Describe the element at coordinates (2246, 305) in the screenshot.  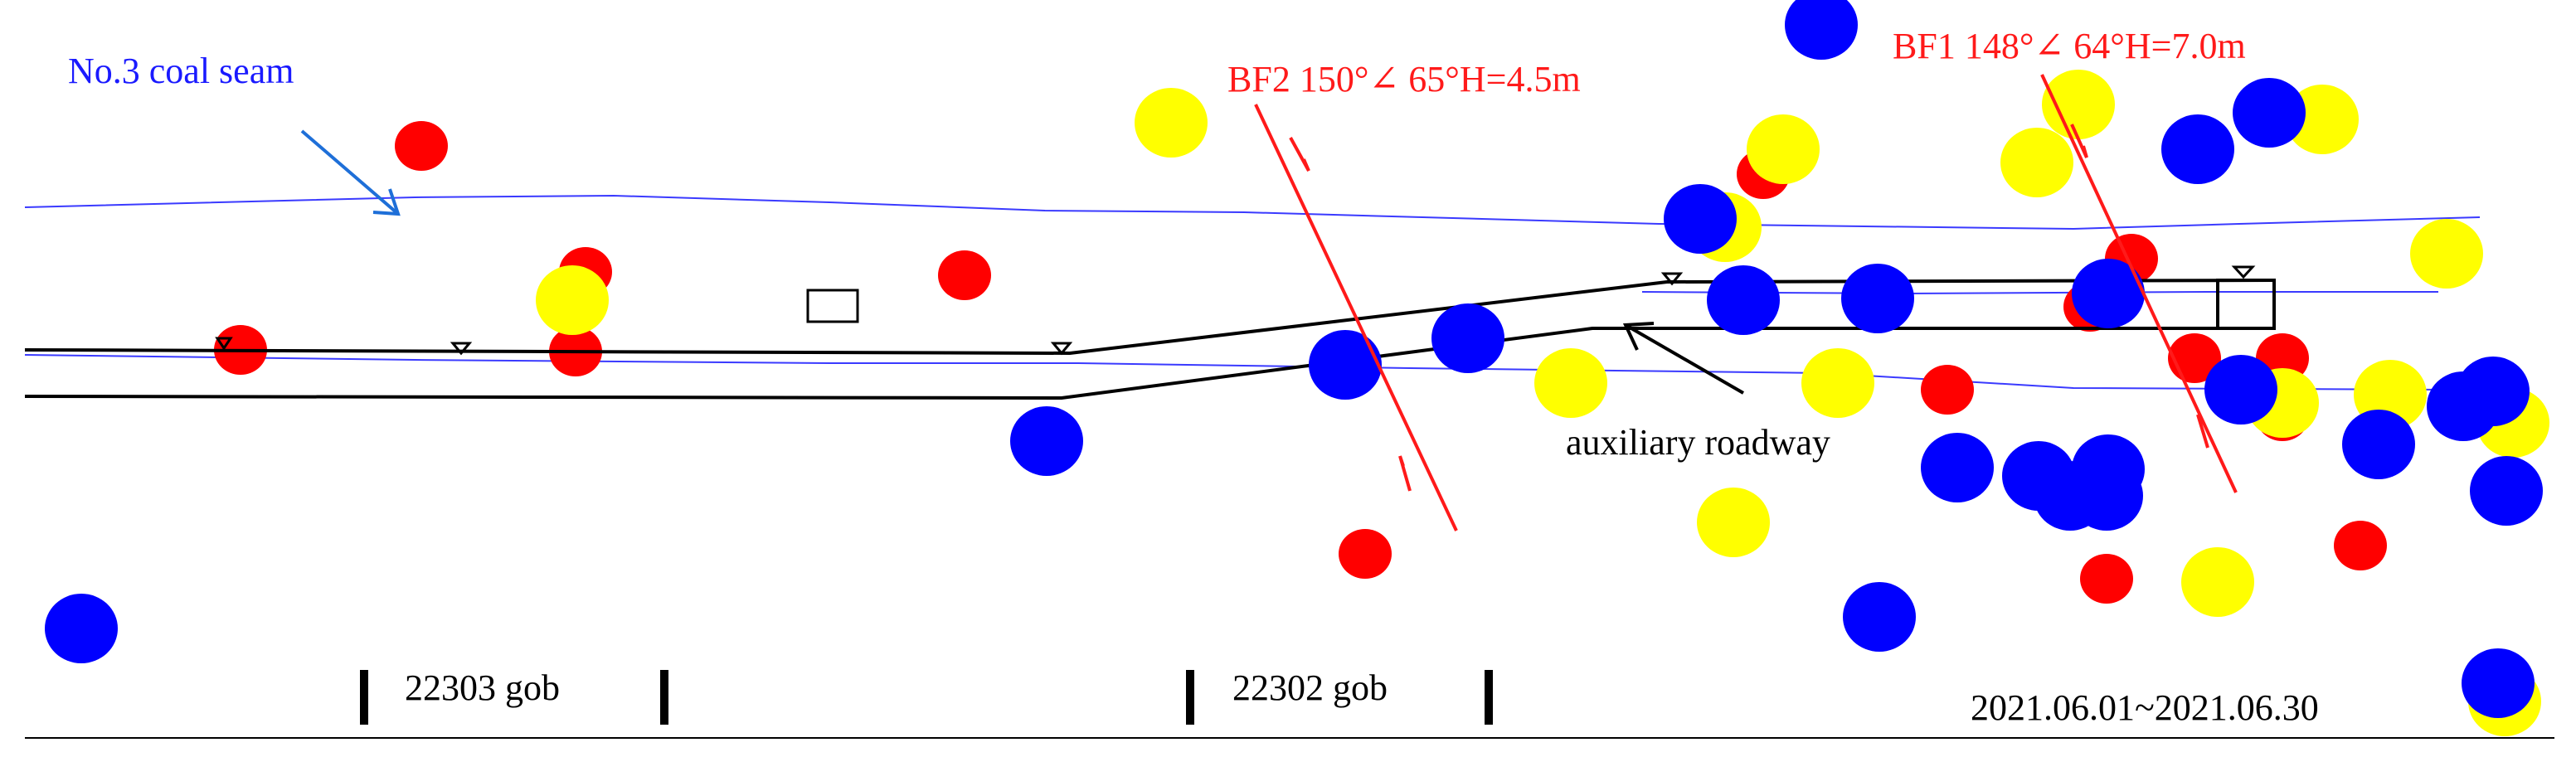
I see `roadway-chamber-box` at that location.